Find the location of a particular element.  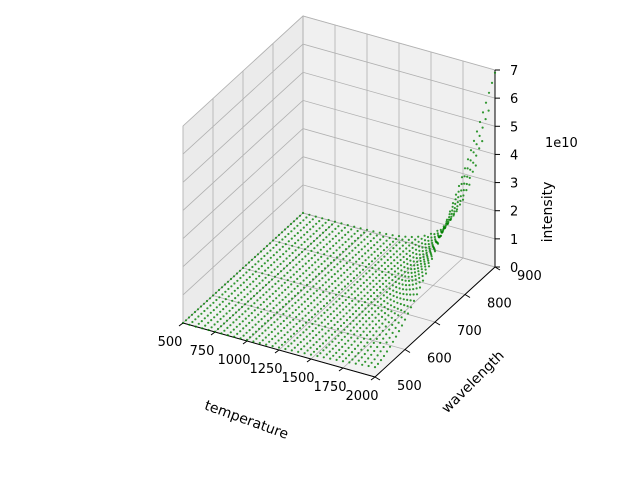

y-tick-label: 700 is located at coordinates (469, 331).